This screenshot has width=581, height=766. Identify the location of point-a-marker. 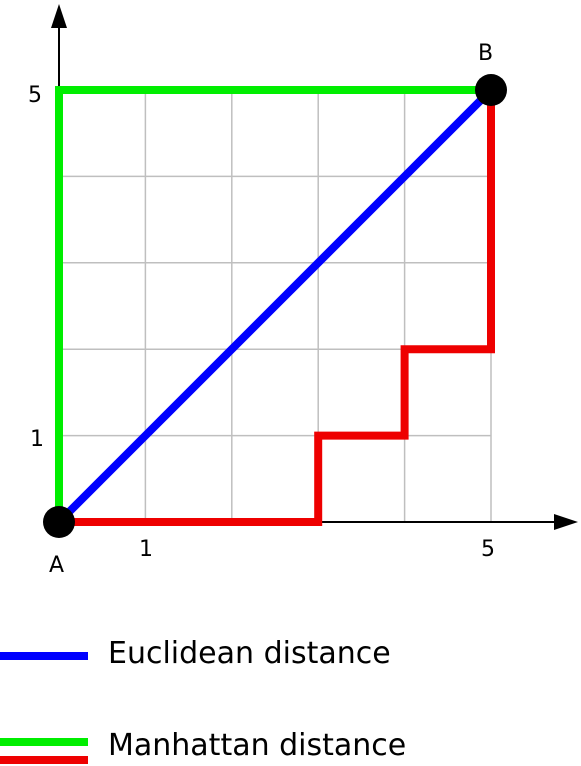
(59, 522).